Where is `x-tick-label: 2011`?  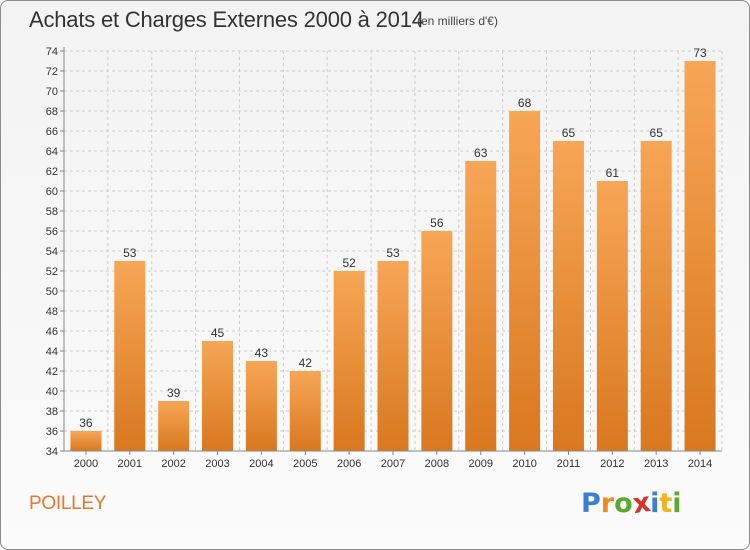 x-tick-label: 2011 is located at coordinates (569, 464).